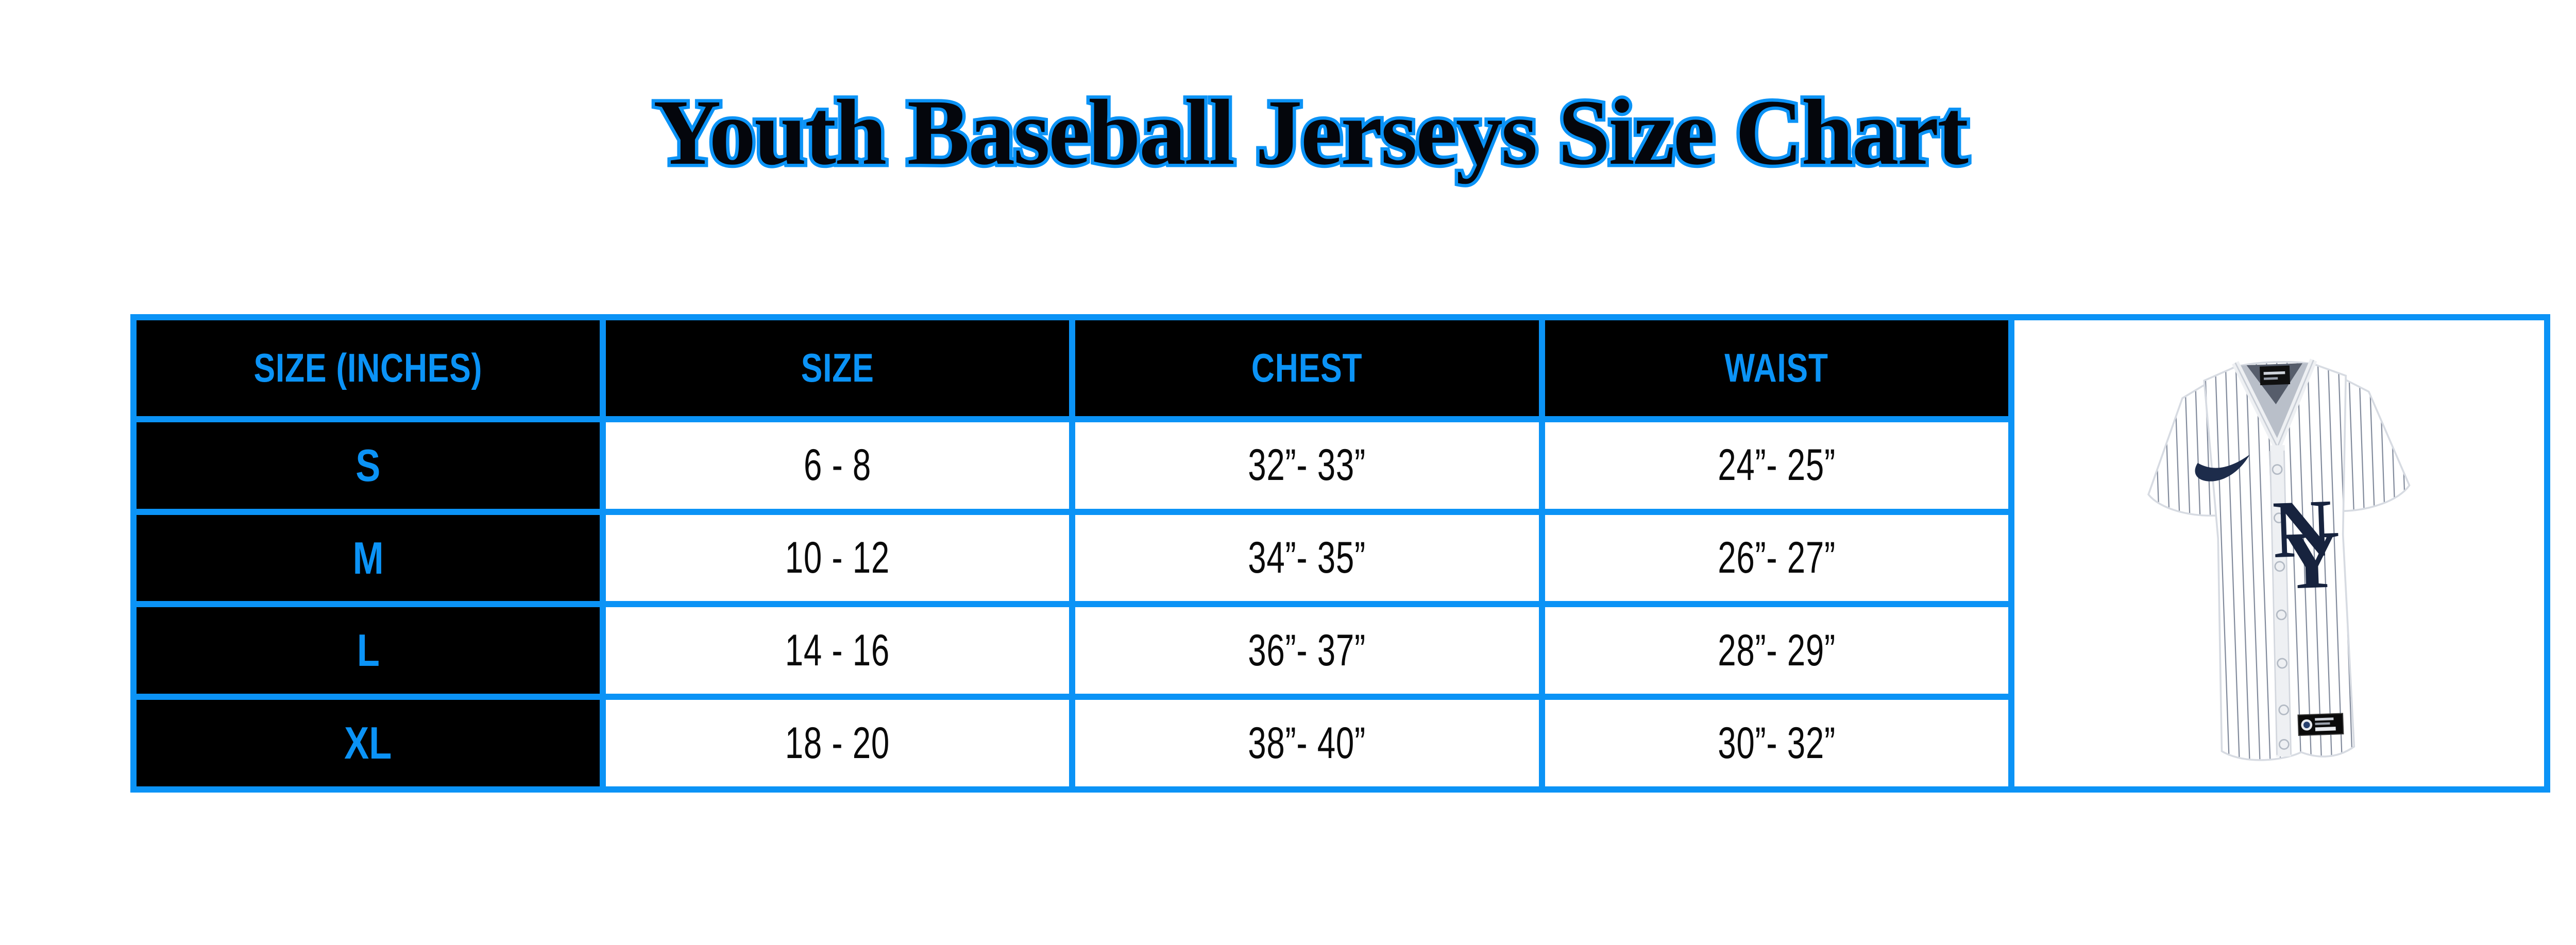  Describe the element at coordinates (2281, 607) in the screenshot. I see `jersey-buttons` at that location.